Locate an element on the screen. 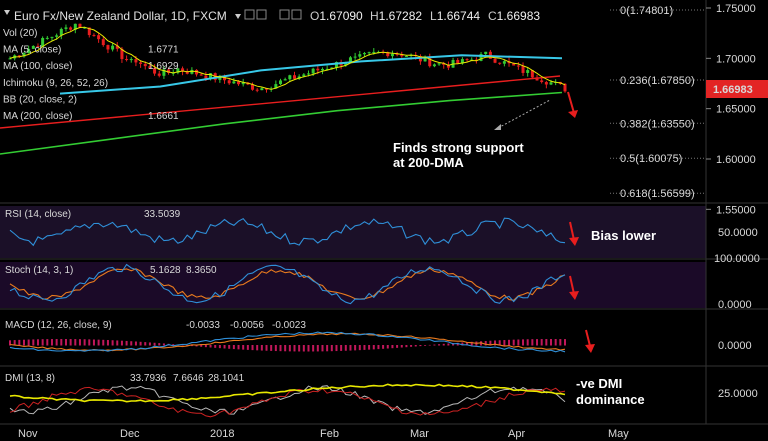 The width and height of the screenshot is (768, 441). price-tick-label: 1.70000 is located at coordinates (736, 59).